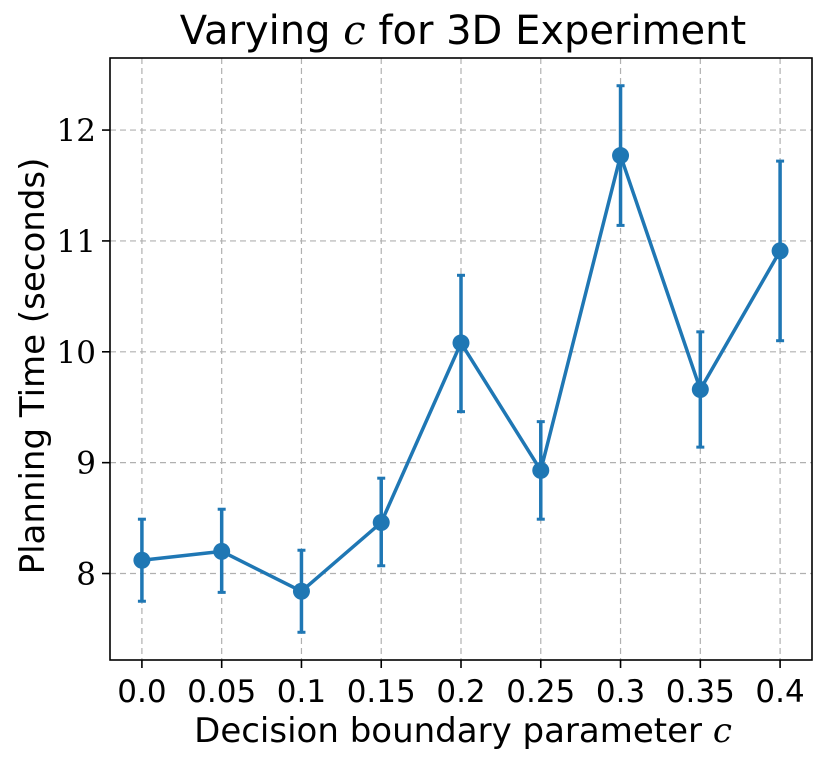 The width and height of the screenshot is (830, 764). What do you see at coordinates (33, 366) in the screenshot?
I see `y-axis-label: Planning Time (seconds)` at bounding box center [33, 366].